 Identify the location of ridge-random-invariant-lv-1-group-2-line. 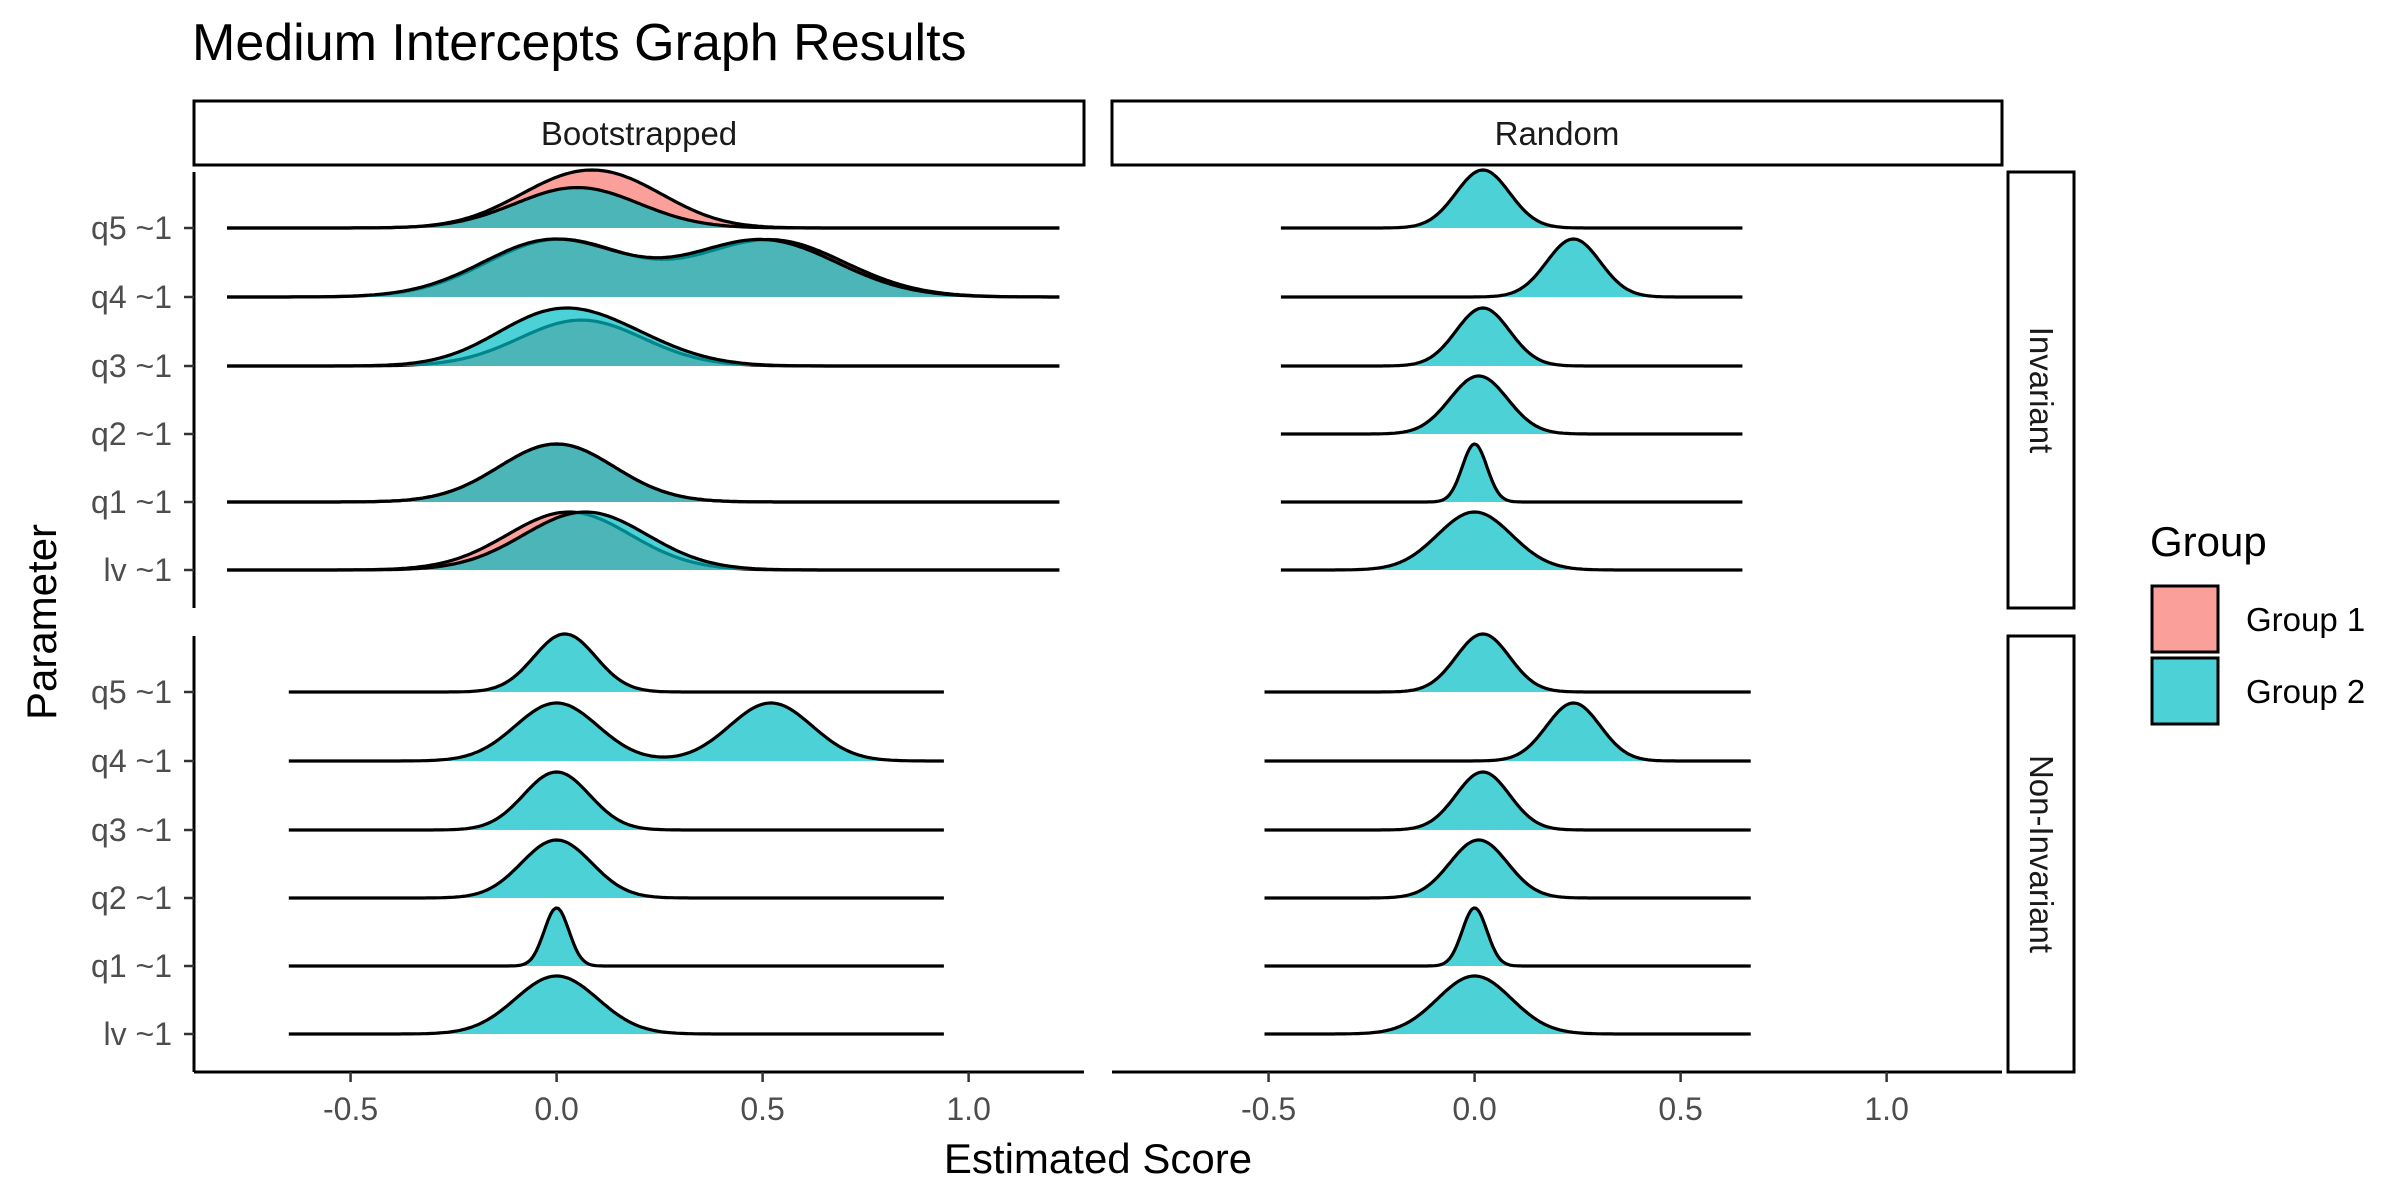
(1511, 541).